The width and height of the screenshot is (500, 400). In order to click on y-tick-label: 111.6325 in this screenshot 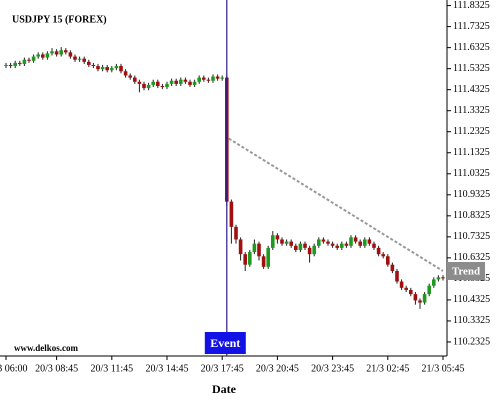, I will do `click(471, 47)`.